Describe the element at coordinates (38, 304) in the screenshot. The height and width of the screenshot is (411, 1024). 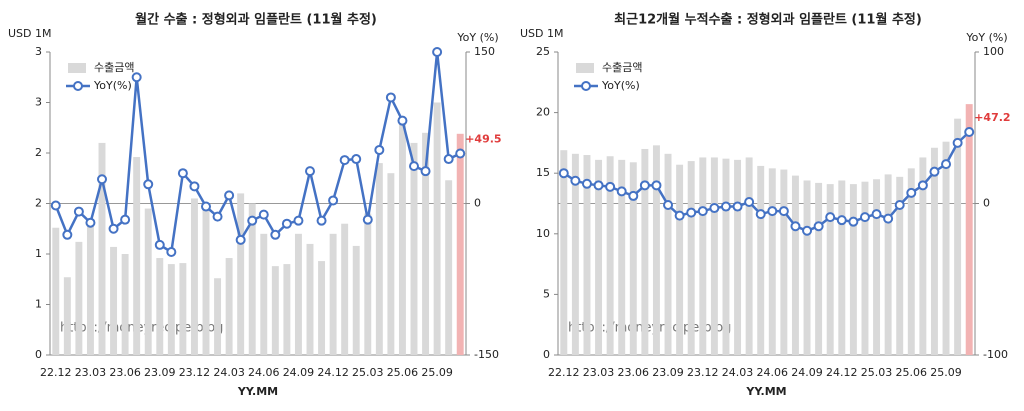
I see `y-tick-label: 1` at that location.